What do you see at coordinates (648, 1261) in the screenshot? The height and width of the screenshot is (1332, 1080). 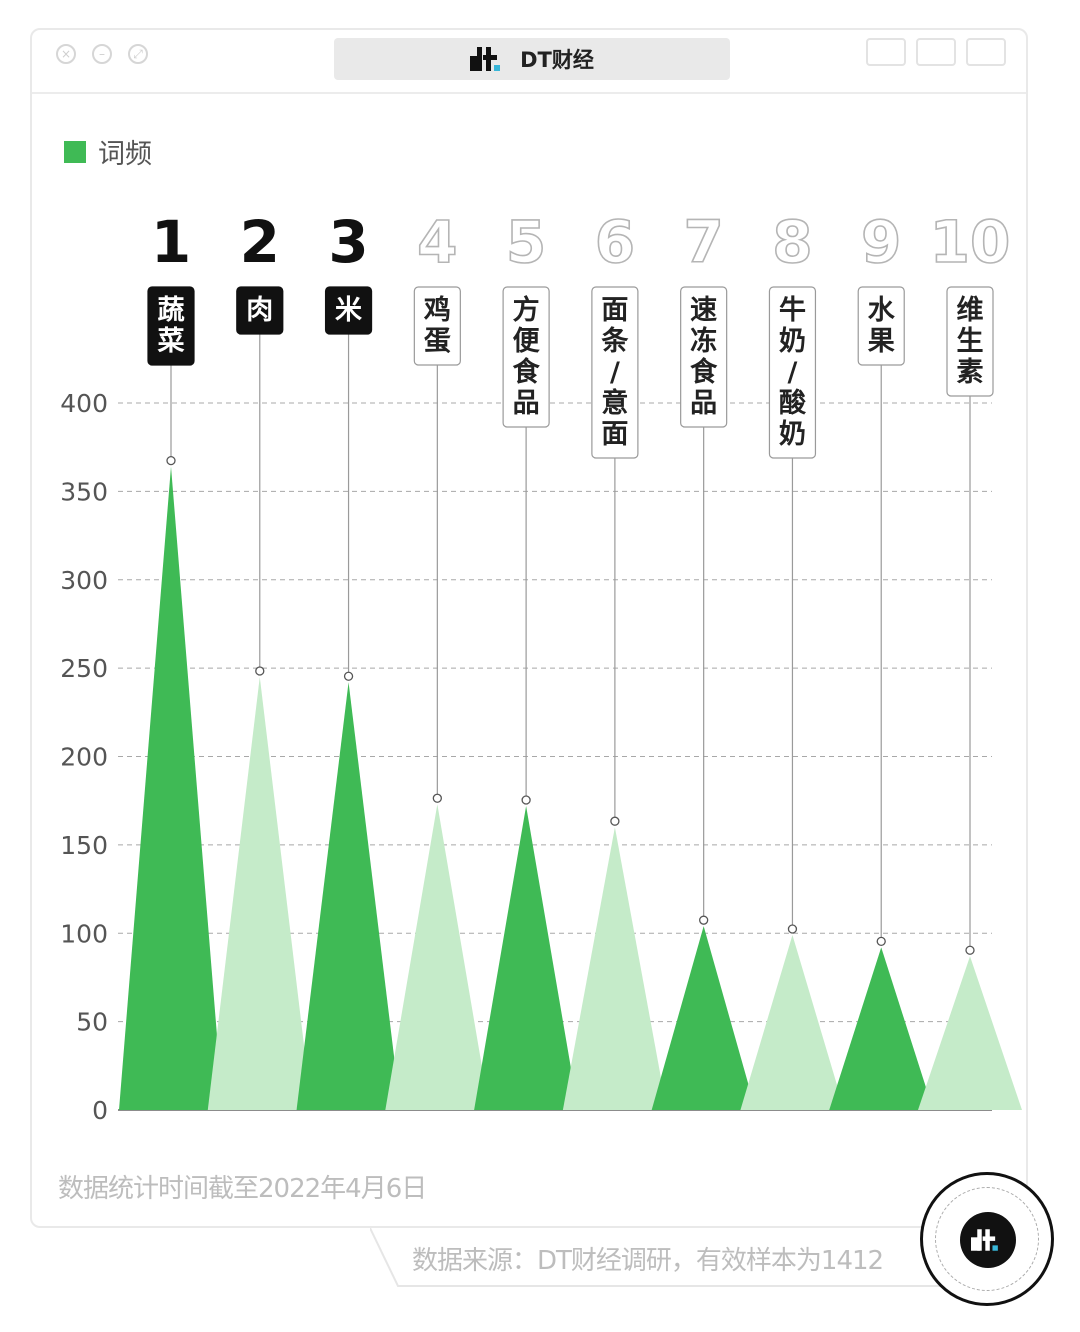 I see `source-text: 数据来源：DT财经调研，有效样本为1412` at bounding box center [648, 1261].